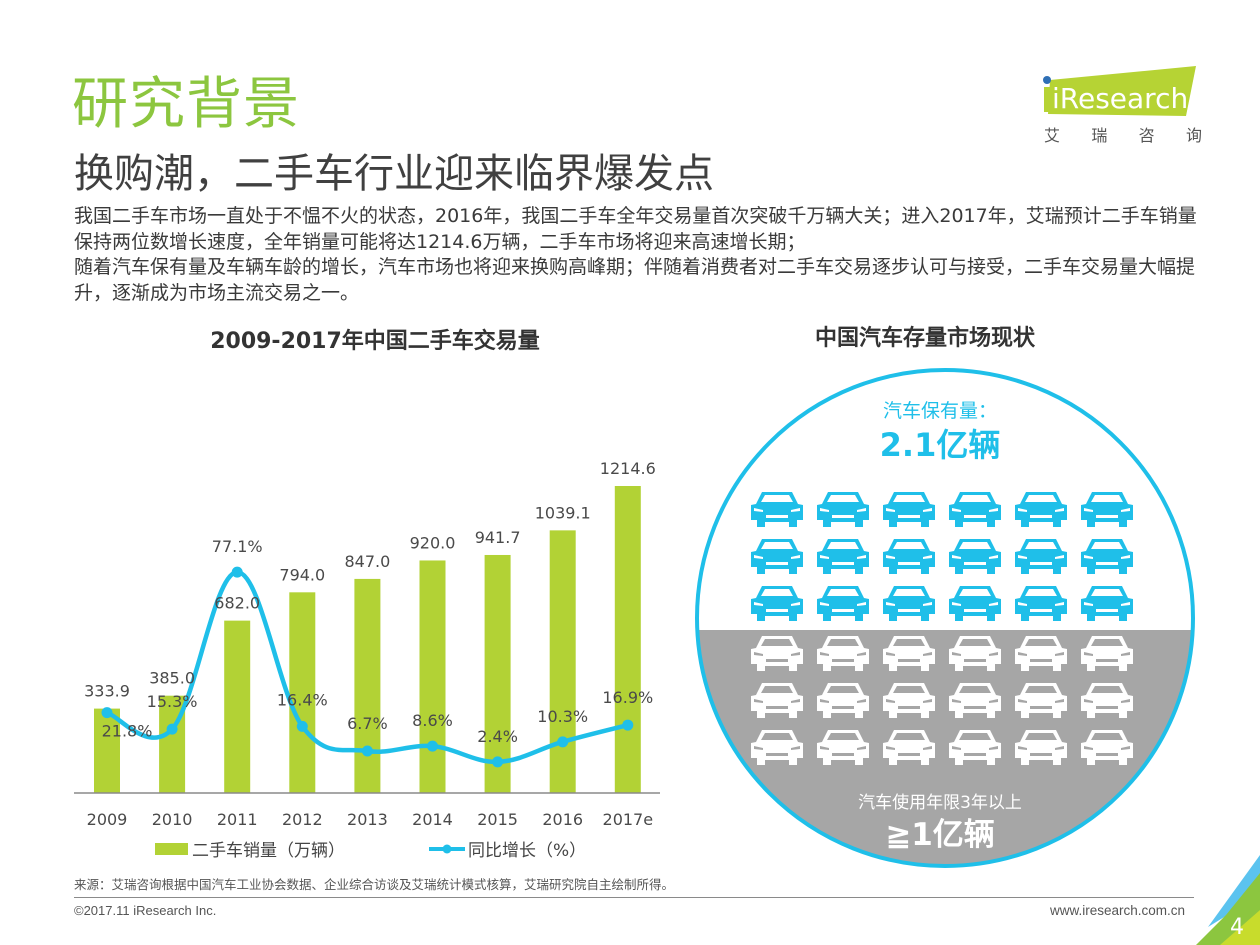 This screenshot has width=1260, height=945. I want to click on growth-value-label: 77.1%, so click(237, 546).